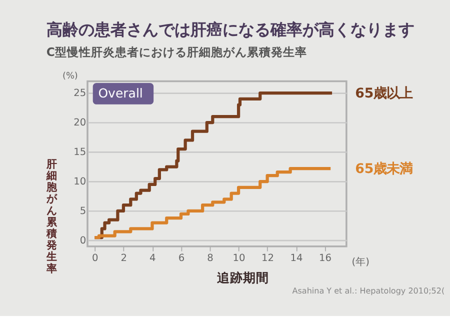  I want to click on y-tick-label: 5, so click(83, 212).